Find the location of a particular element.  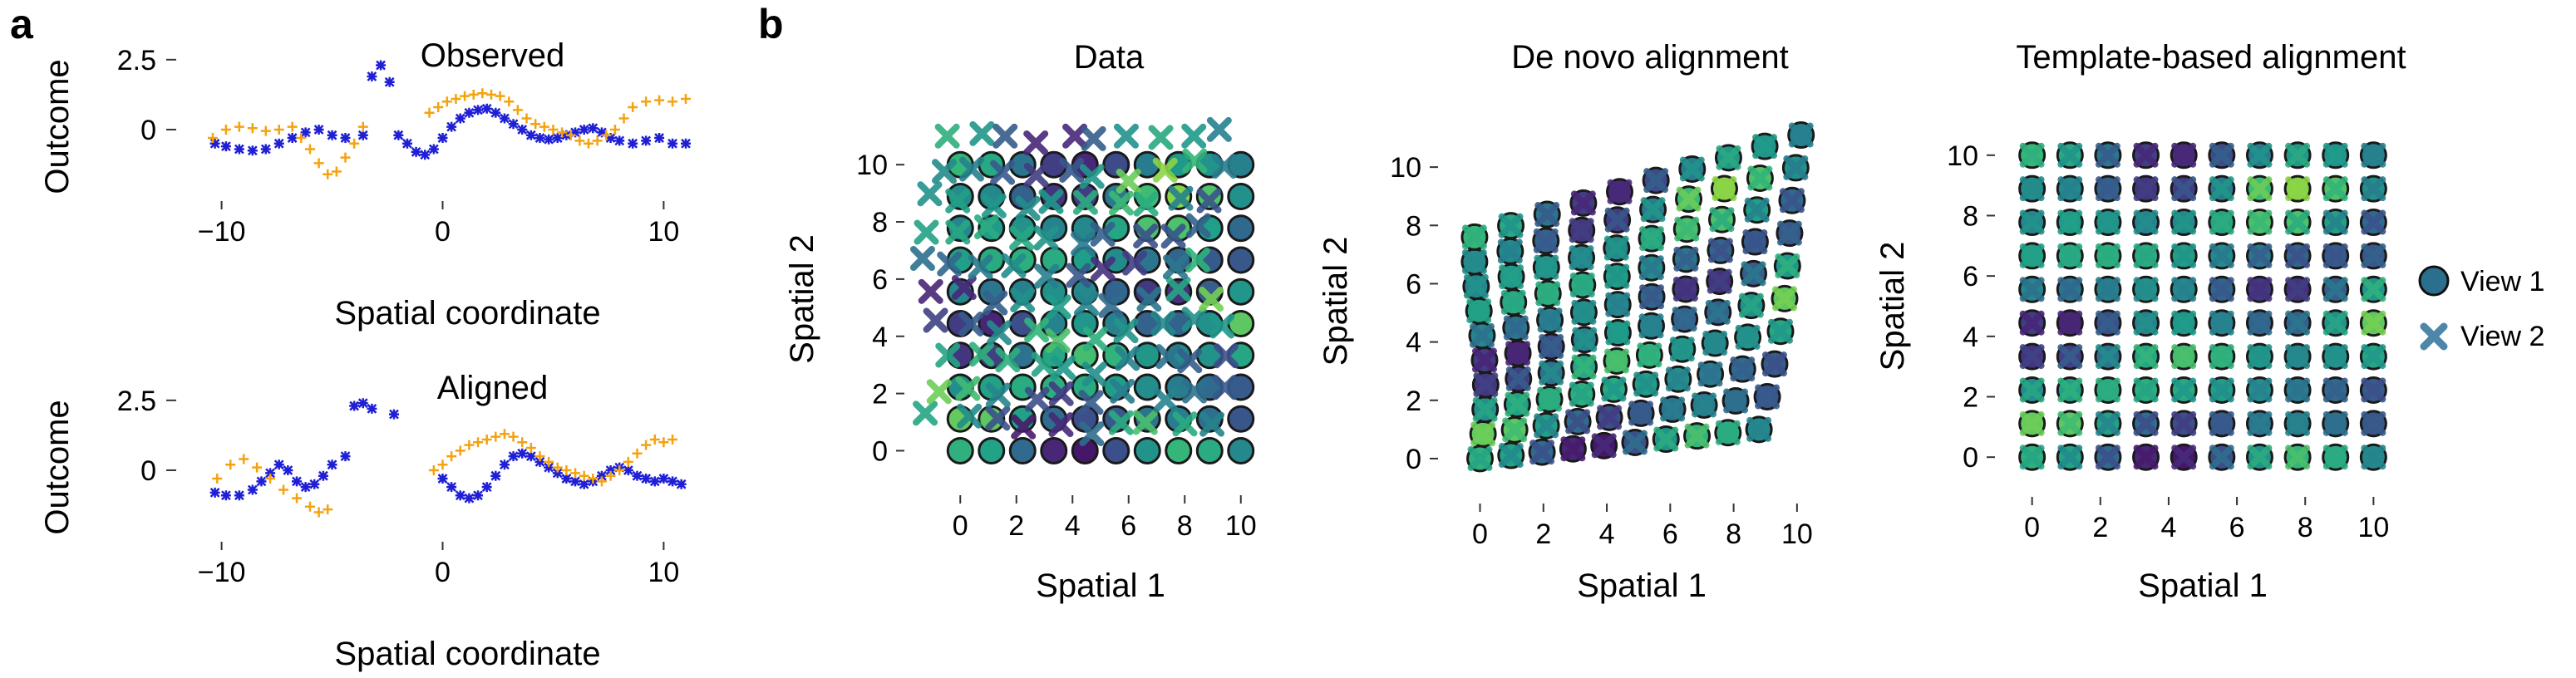

chart-0-ytick-label: 2.5 is located at coordinates (136, 61).